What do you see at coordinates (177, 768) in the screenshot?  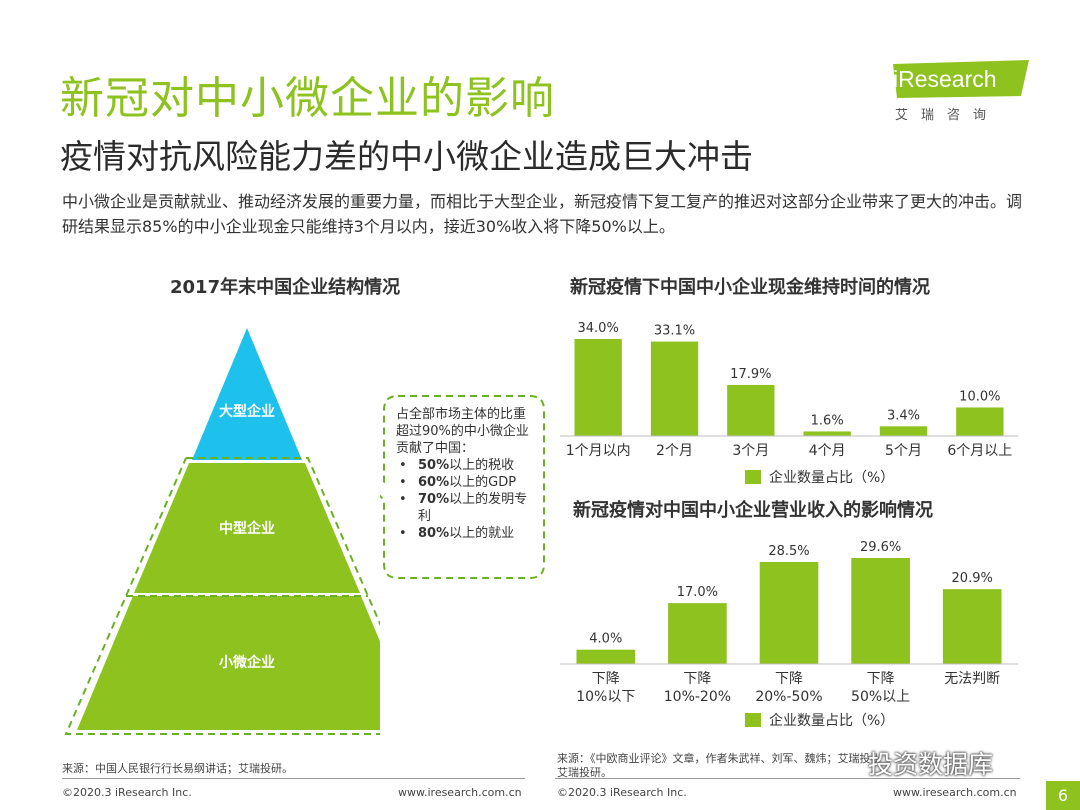 I see `source-left: 来源：中国人民银行行长易纲讲话；艾瑞投研。` at bounding box center [177, 768].